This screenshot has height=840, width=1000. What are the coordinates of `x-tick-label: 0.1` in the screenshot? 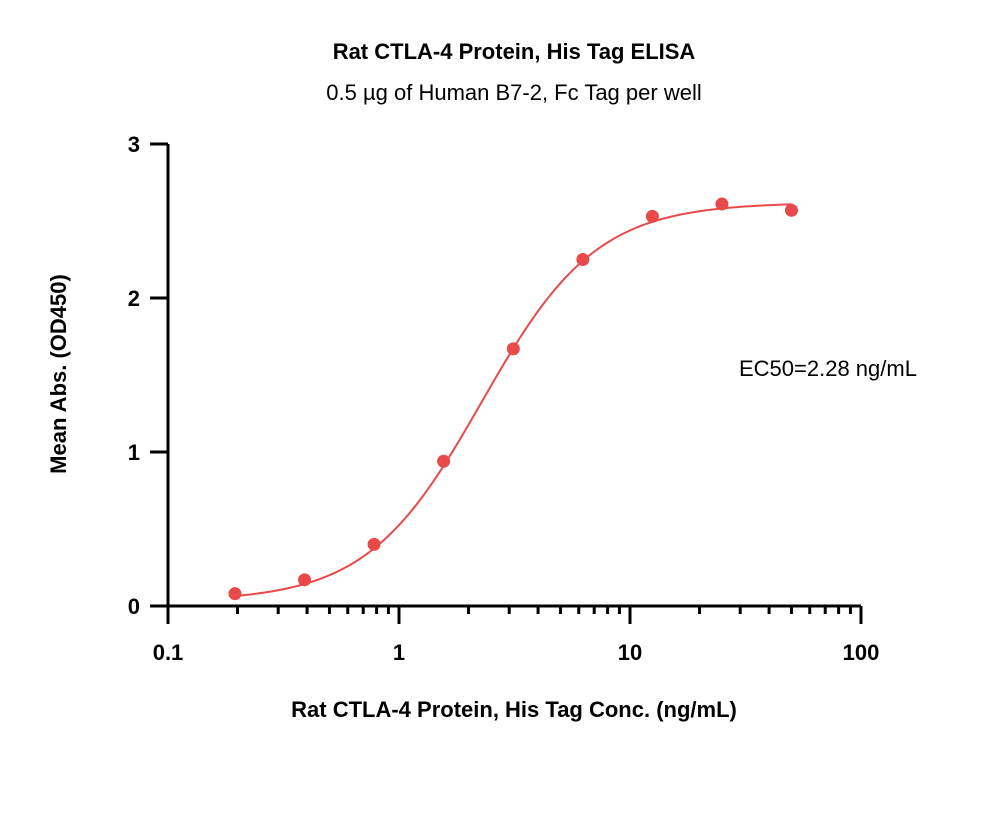 It's located at (168, 652).